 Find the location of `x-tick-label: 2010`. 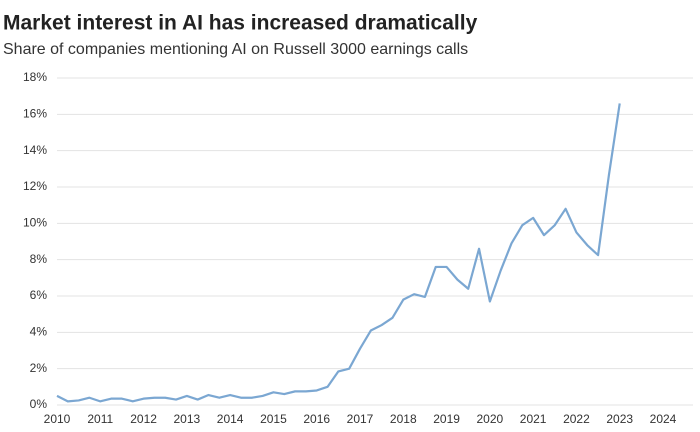

x-tick-label: 2010 is located at coordinates (57, 419).